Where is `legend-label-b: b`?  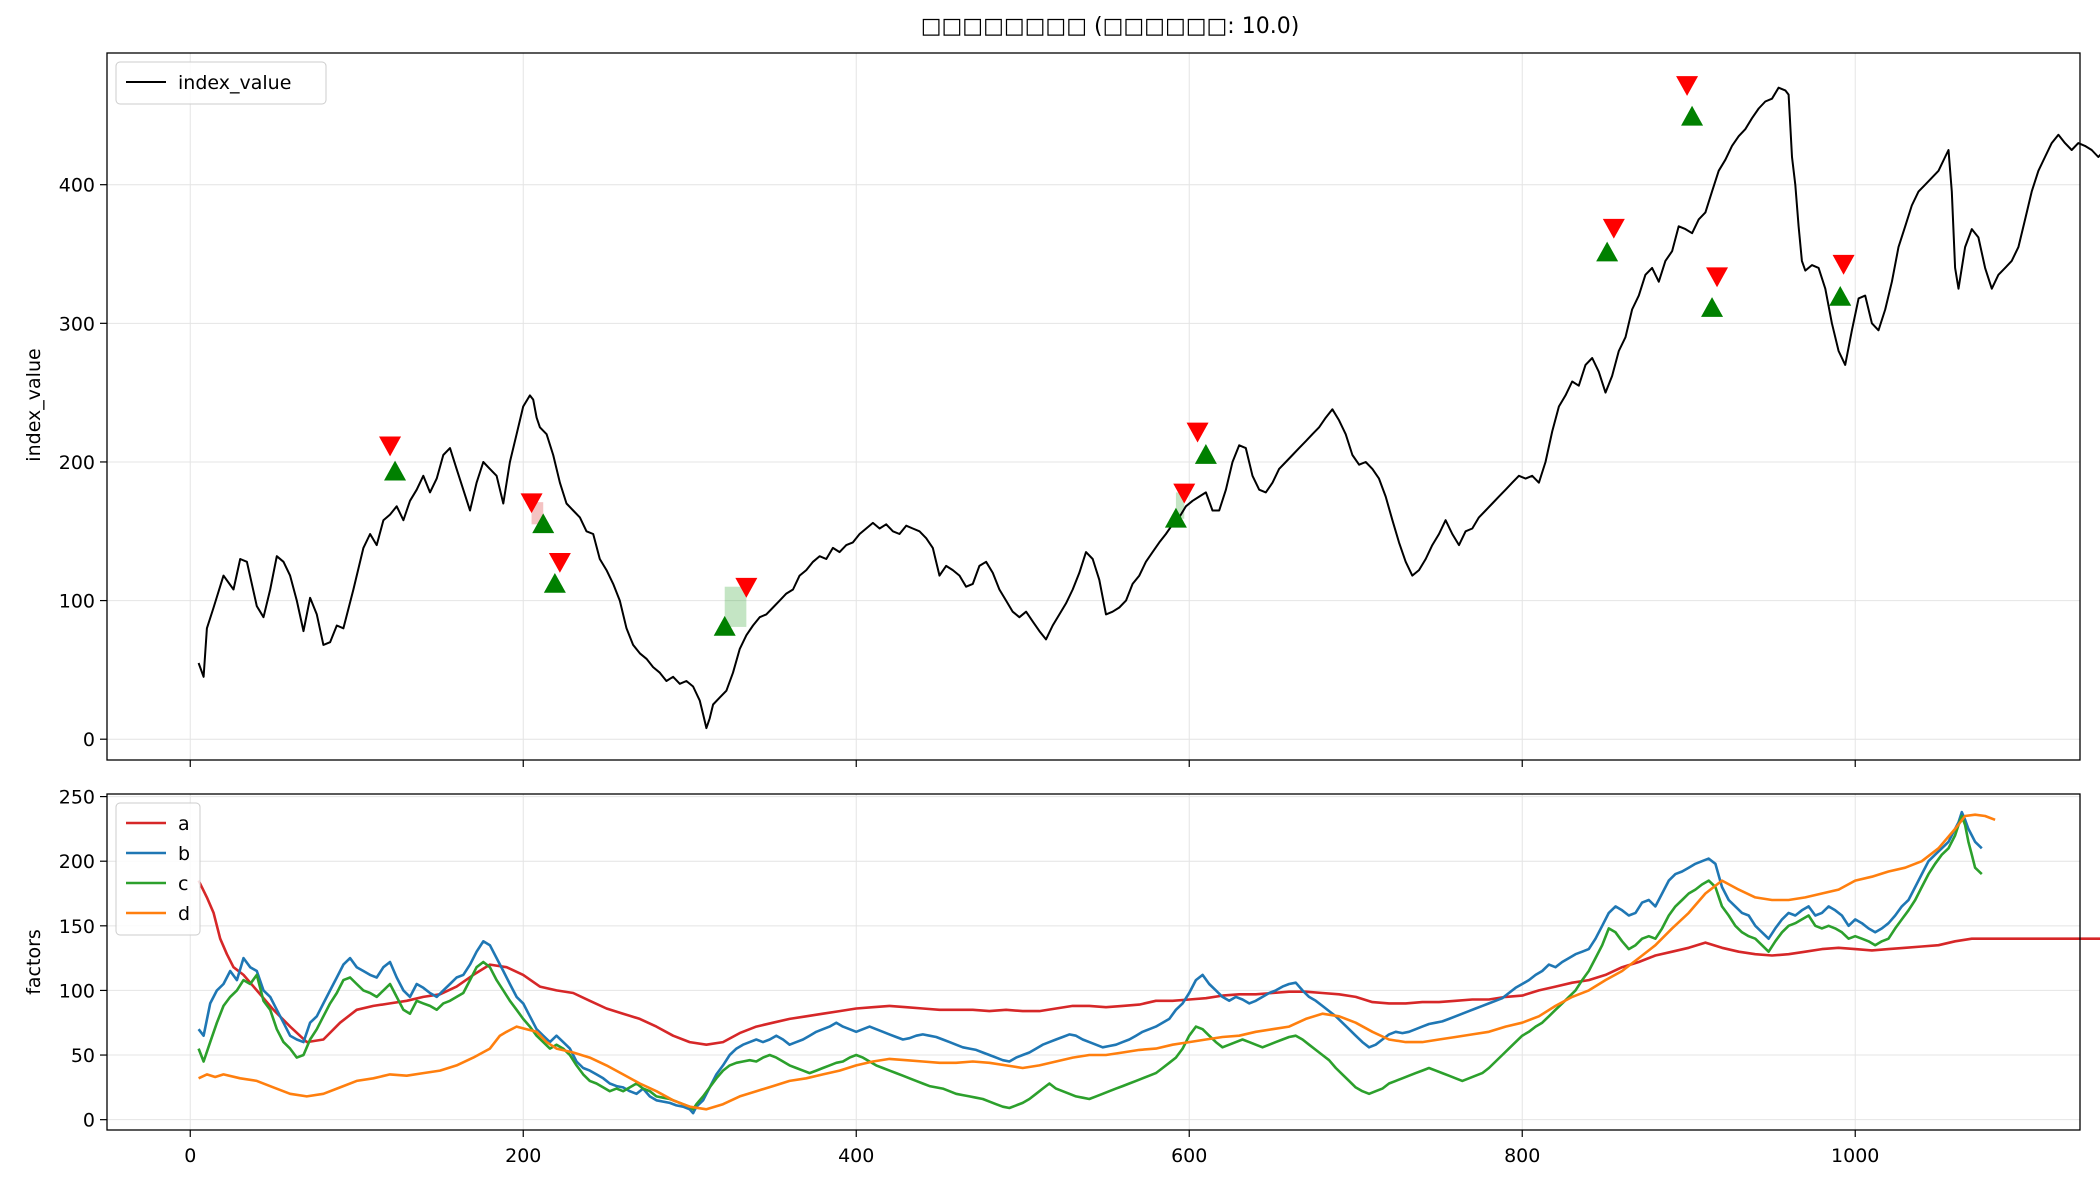 legend-label-b: b is located at coordinates (184, 854).